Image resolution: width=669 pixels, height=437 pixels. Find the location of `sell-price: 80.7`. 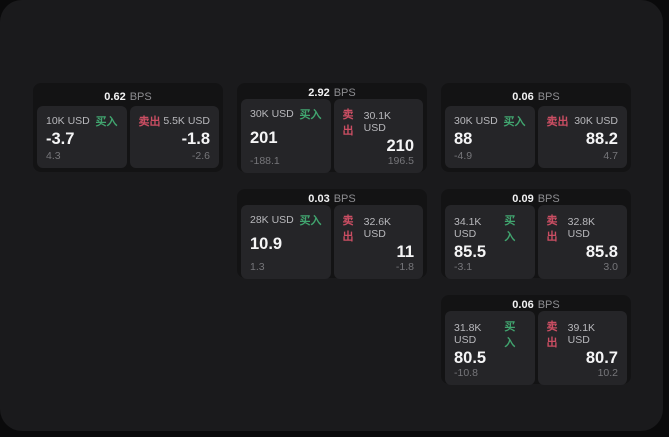

sell-price: 80.7 is located at coordinates (601, 358).